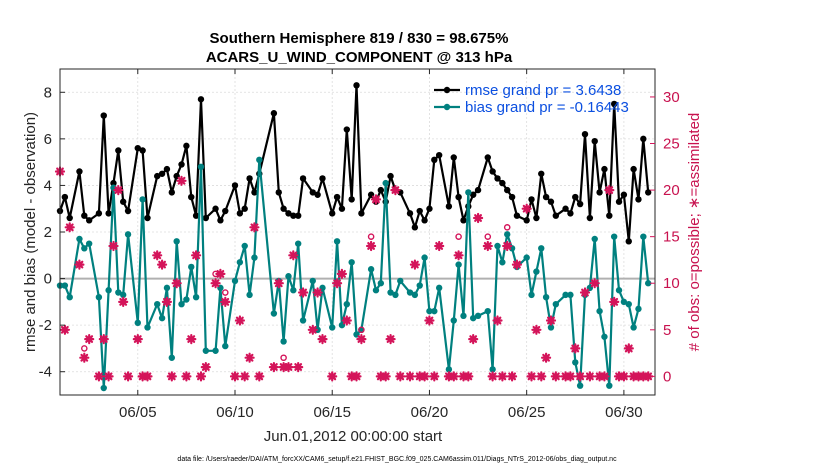 The image size is (830, 470). Describe the element at coordinates (48, 92) in the screenshot. I see `y-tick-label: 8` at that location.